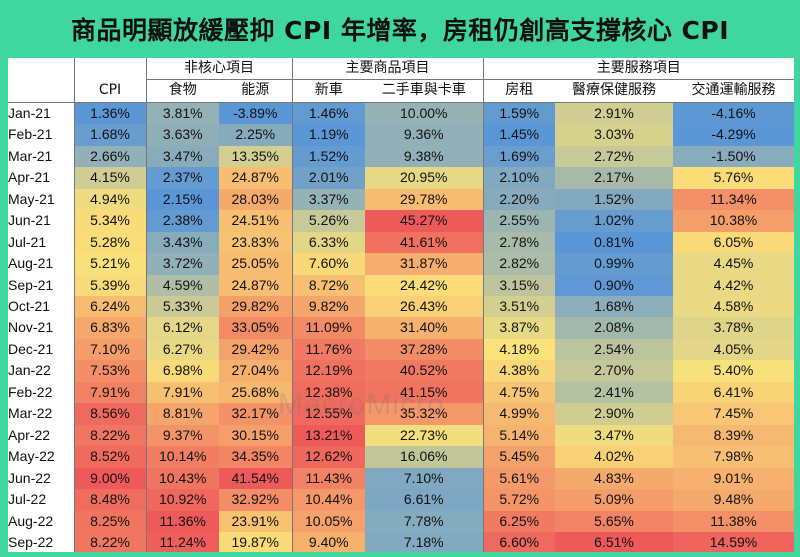 The image size is (800, 557). I want to click on heatmap-cell: 6.61%, so click(424, 500).